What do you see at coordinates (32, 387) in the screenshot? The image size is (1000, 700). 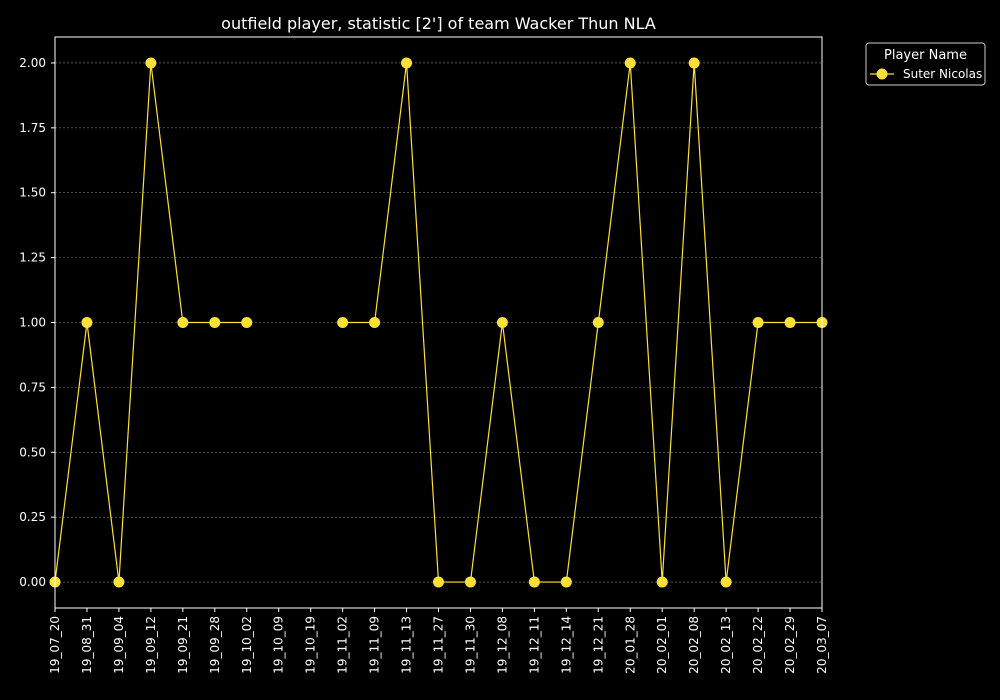 I see `y-tick-label: 0.75` at bounding box center [32, 387].